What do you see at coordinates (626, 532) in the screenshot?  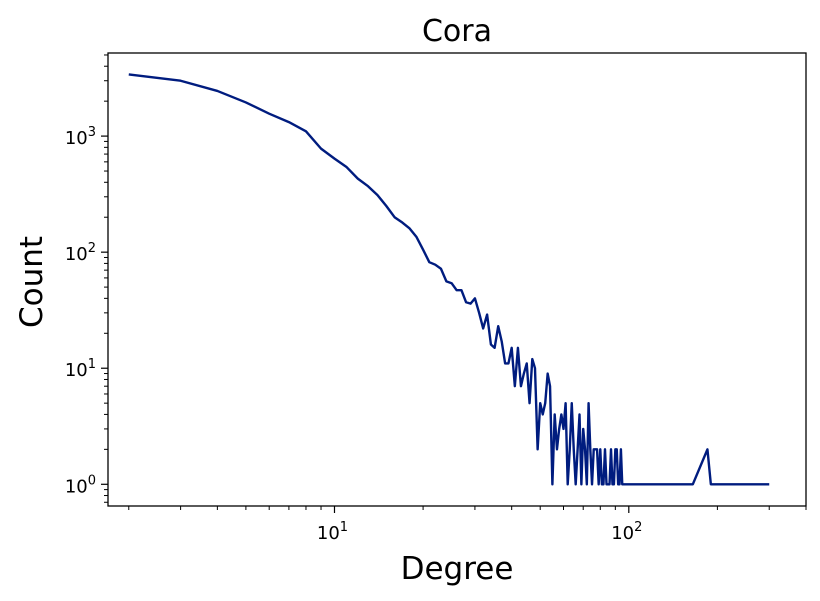 I see `x-tick-label: 10²` at bounding box center [626, 532].